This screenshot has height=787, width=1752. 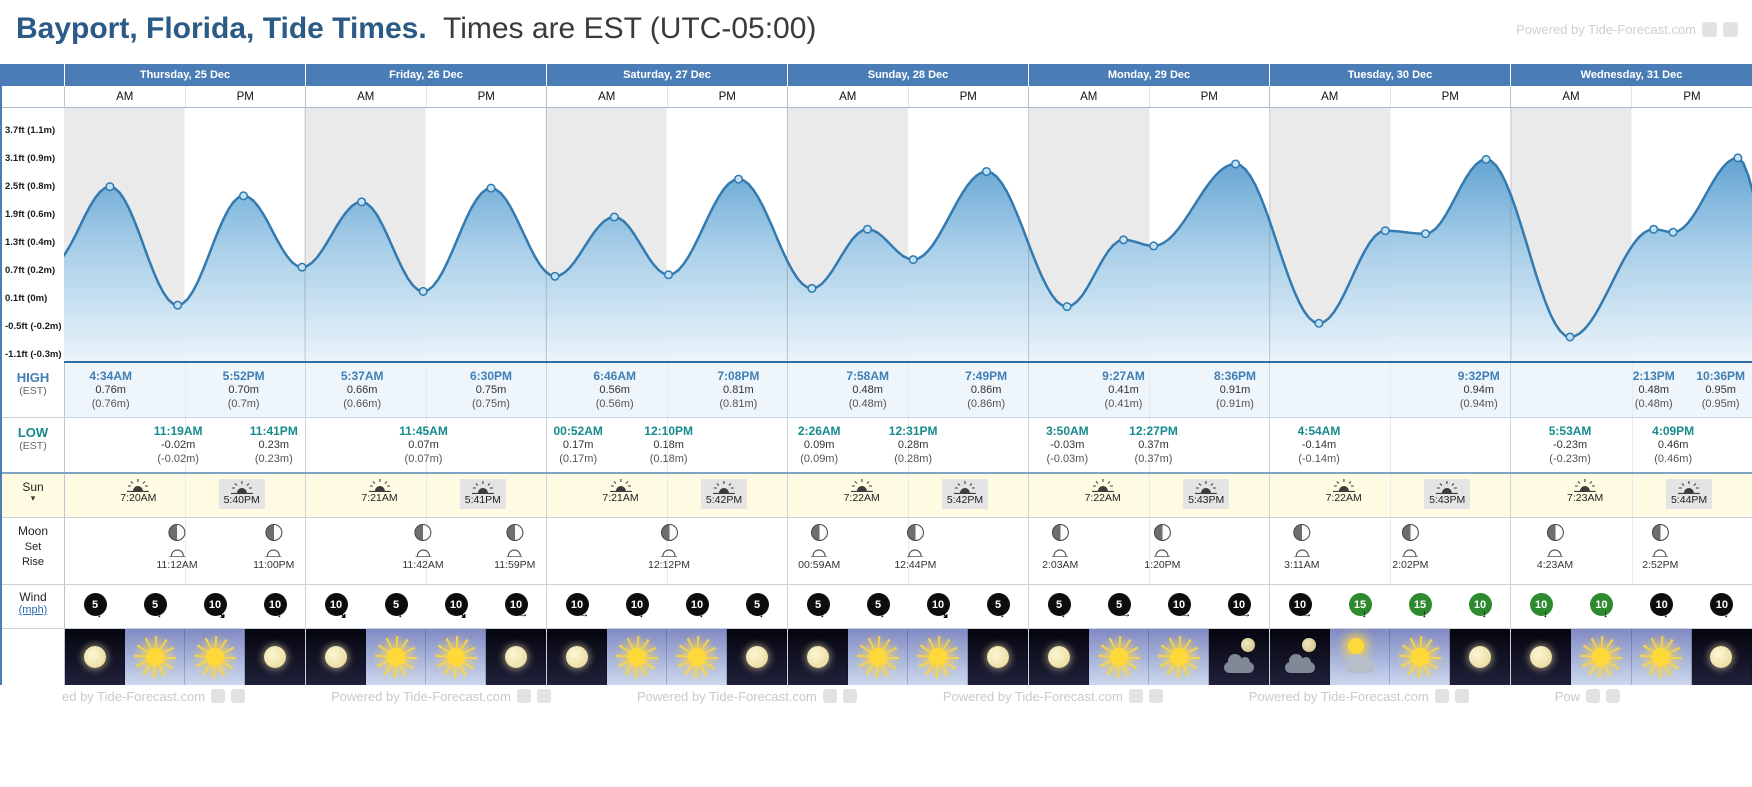 I want to click on footer-watermark: Powered by Tide-Forecast.com, so click(x=441, y=696).